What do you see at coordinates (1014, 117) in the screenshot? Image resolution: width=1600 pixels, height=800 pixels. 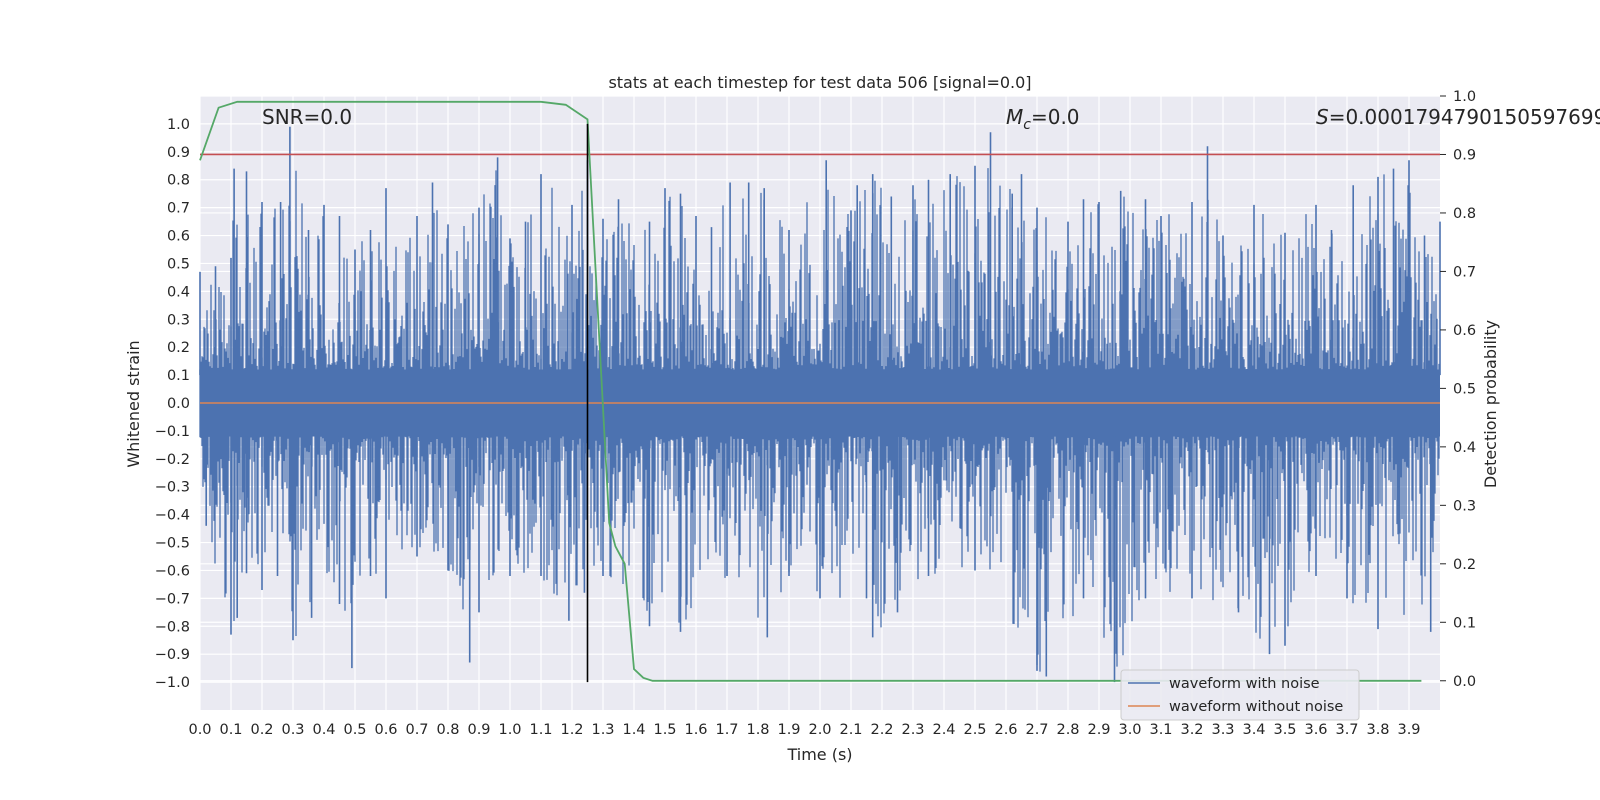 I see `chirp-mass-symbol: M` at bounding box center [1014, 117].